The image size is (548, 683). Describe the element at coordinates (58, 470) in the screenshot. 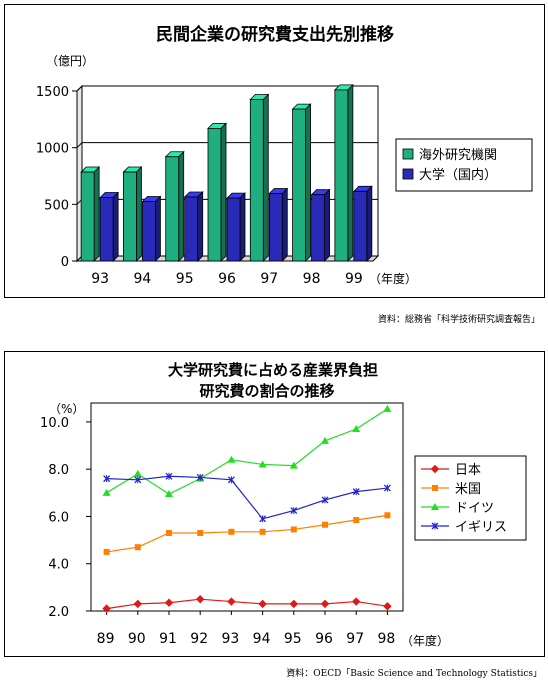

I see `y-tick-label: 8.0` at that location.